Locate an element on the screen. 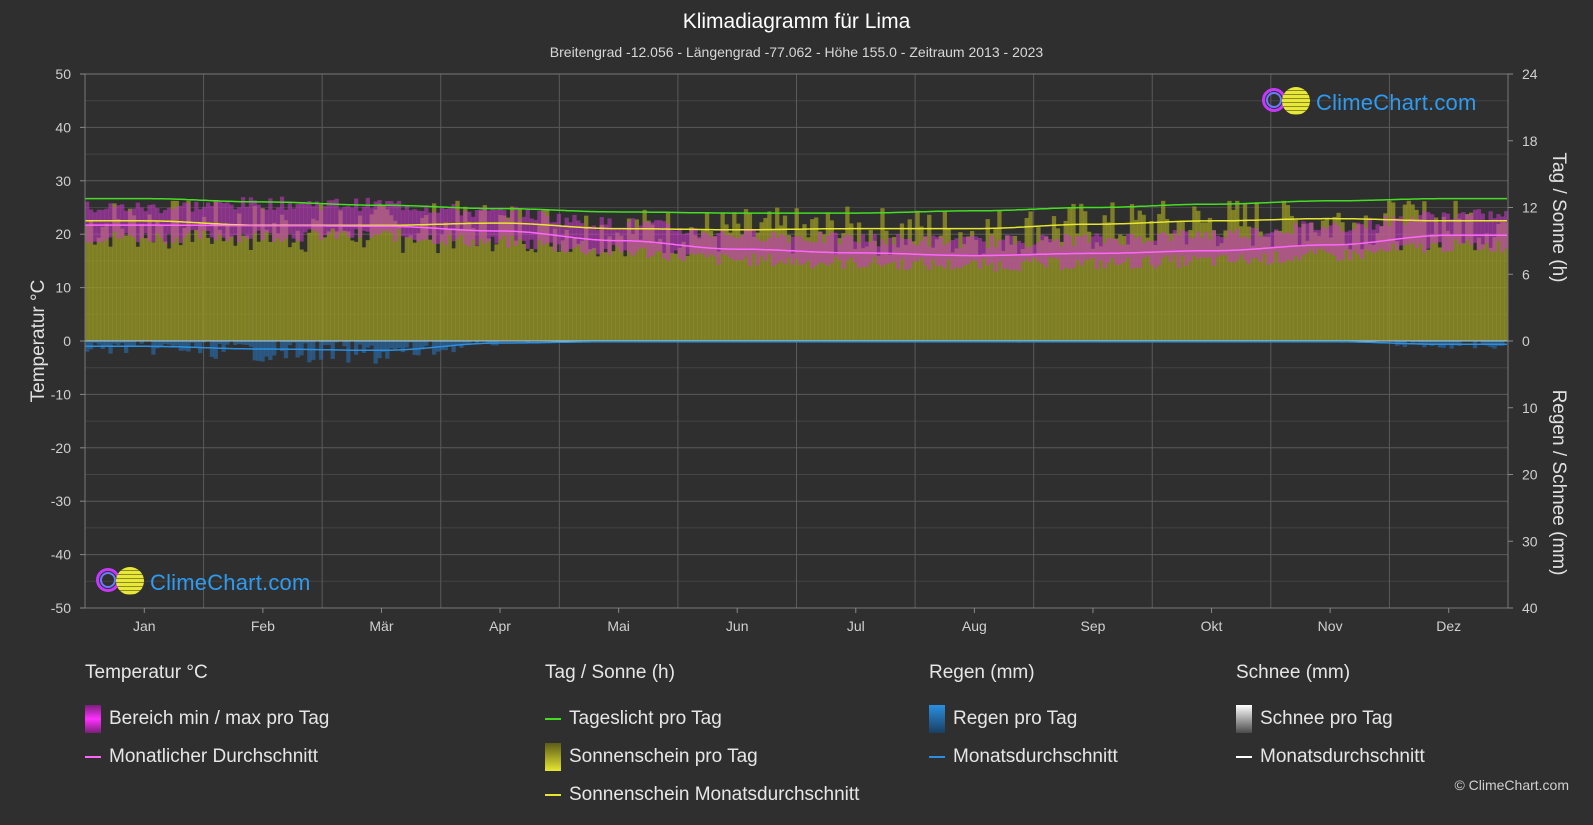  y-tick-label: 0 is located at coordinates (67, 341).